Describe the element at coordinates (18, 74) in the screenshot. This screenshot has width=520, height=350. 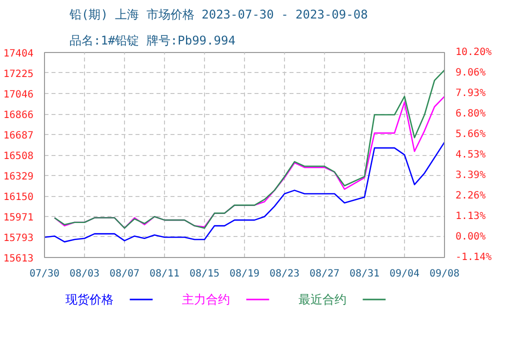
I see `y-tick-label: 17225` at that location.